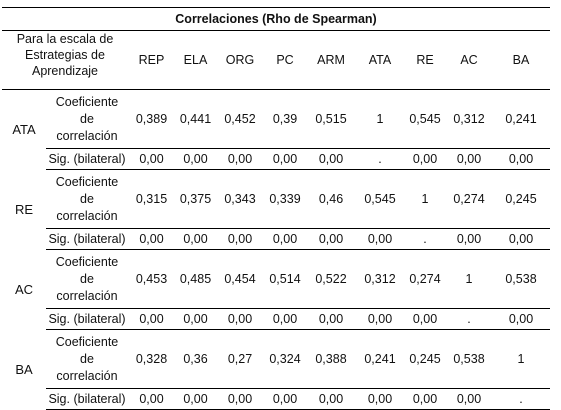 The height and width of the screenshot is (410, 561). I want to click on scale-header-line-2: Estrategias de, so click(65, 55).